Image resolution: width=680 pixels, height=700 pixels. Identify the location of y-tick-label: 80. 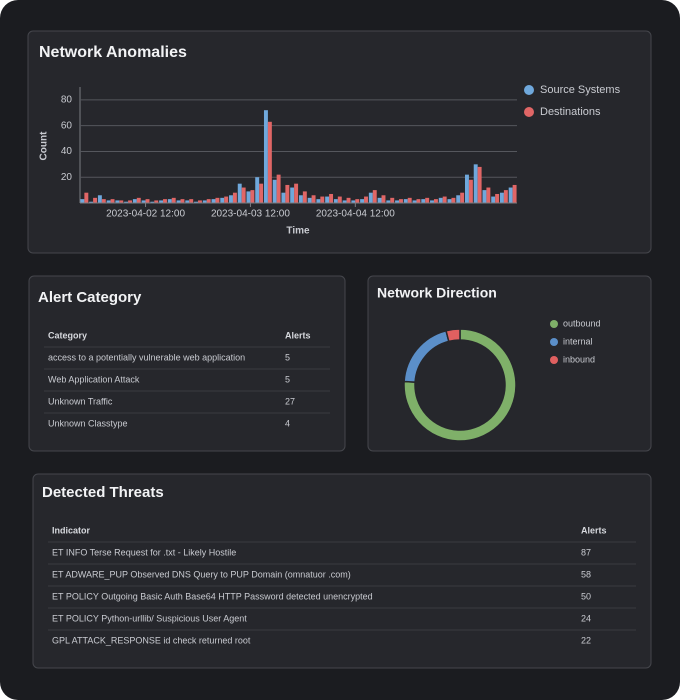
(67, 100).